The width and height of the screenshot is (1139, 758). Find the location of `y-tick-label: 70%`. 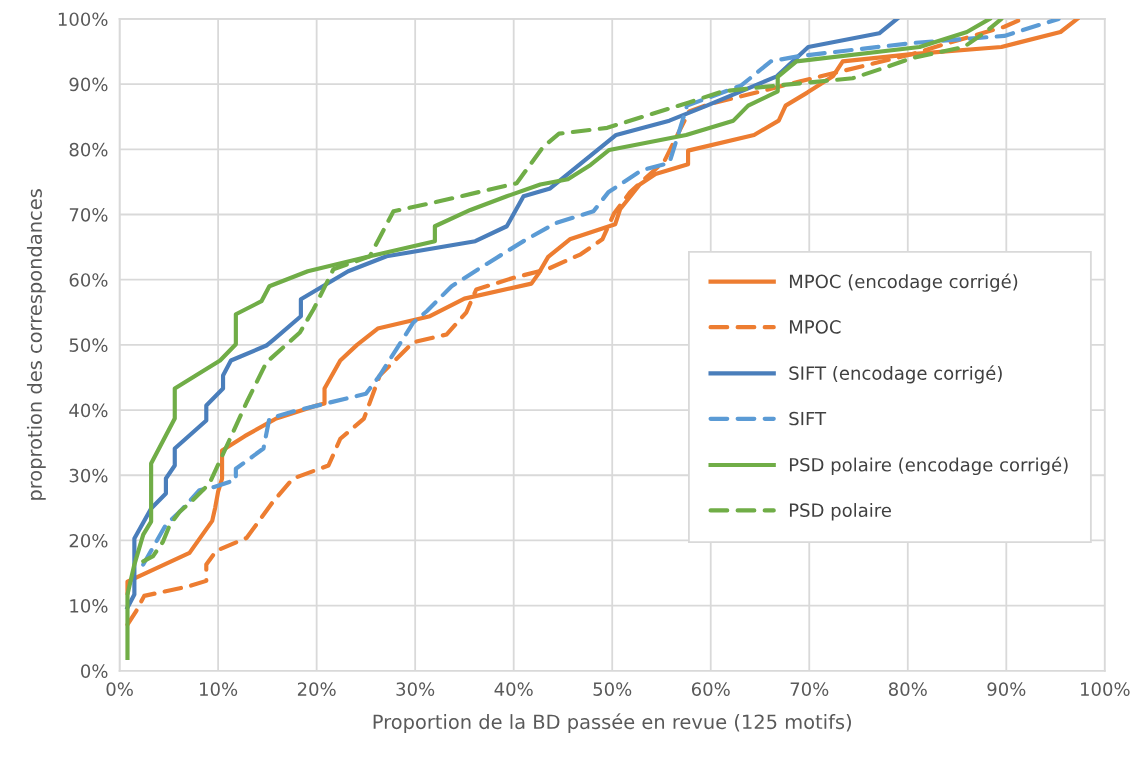

y-tick-label: 70% is located at coordinates (88, 214).